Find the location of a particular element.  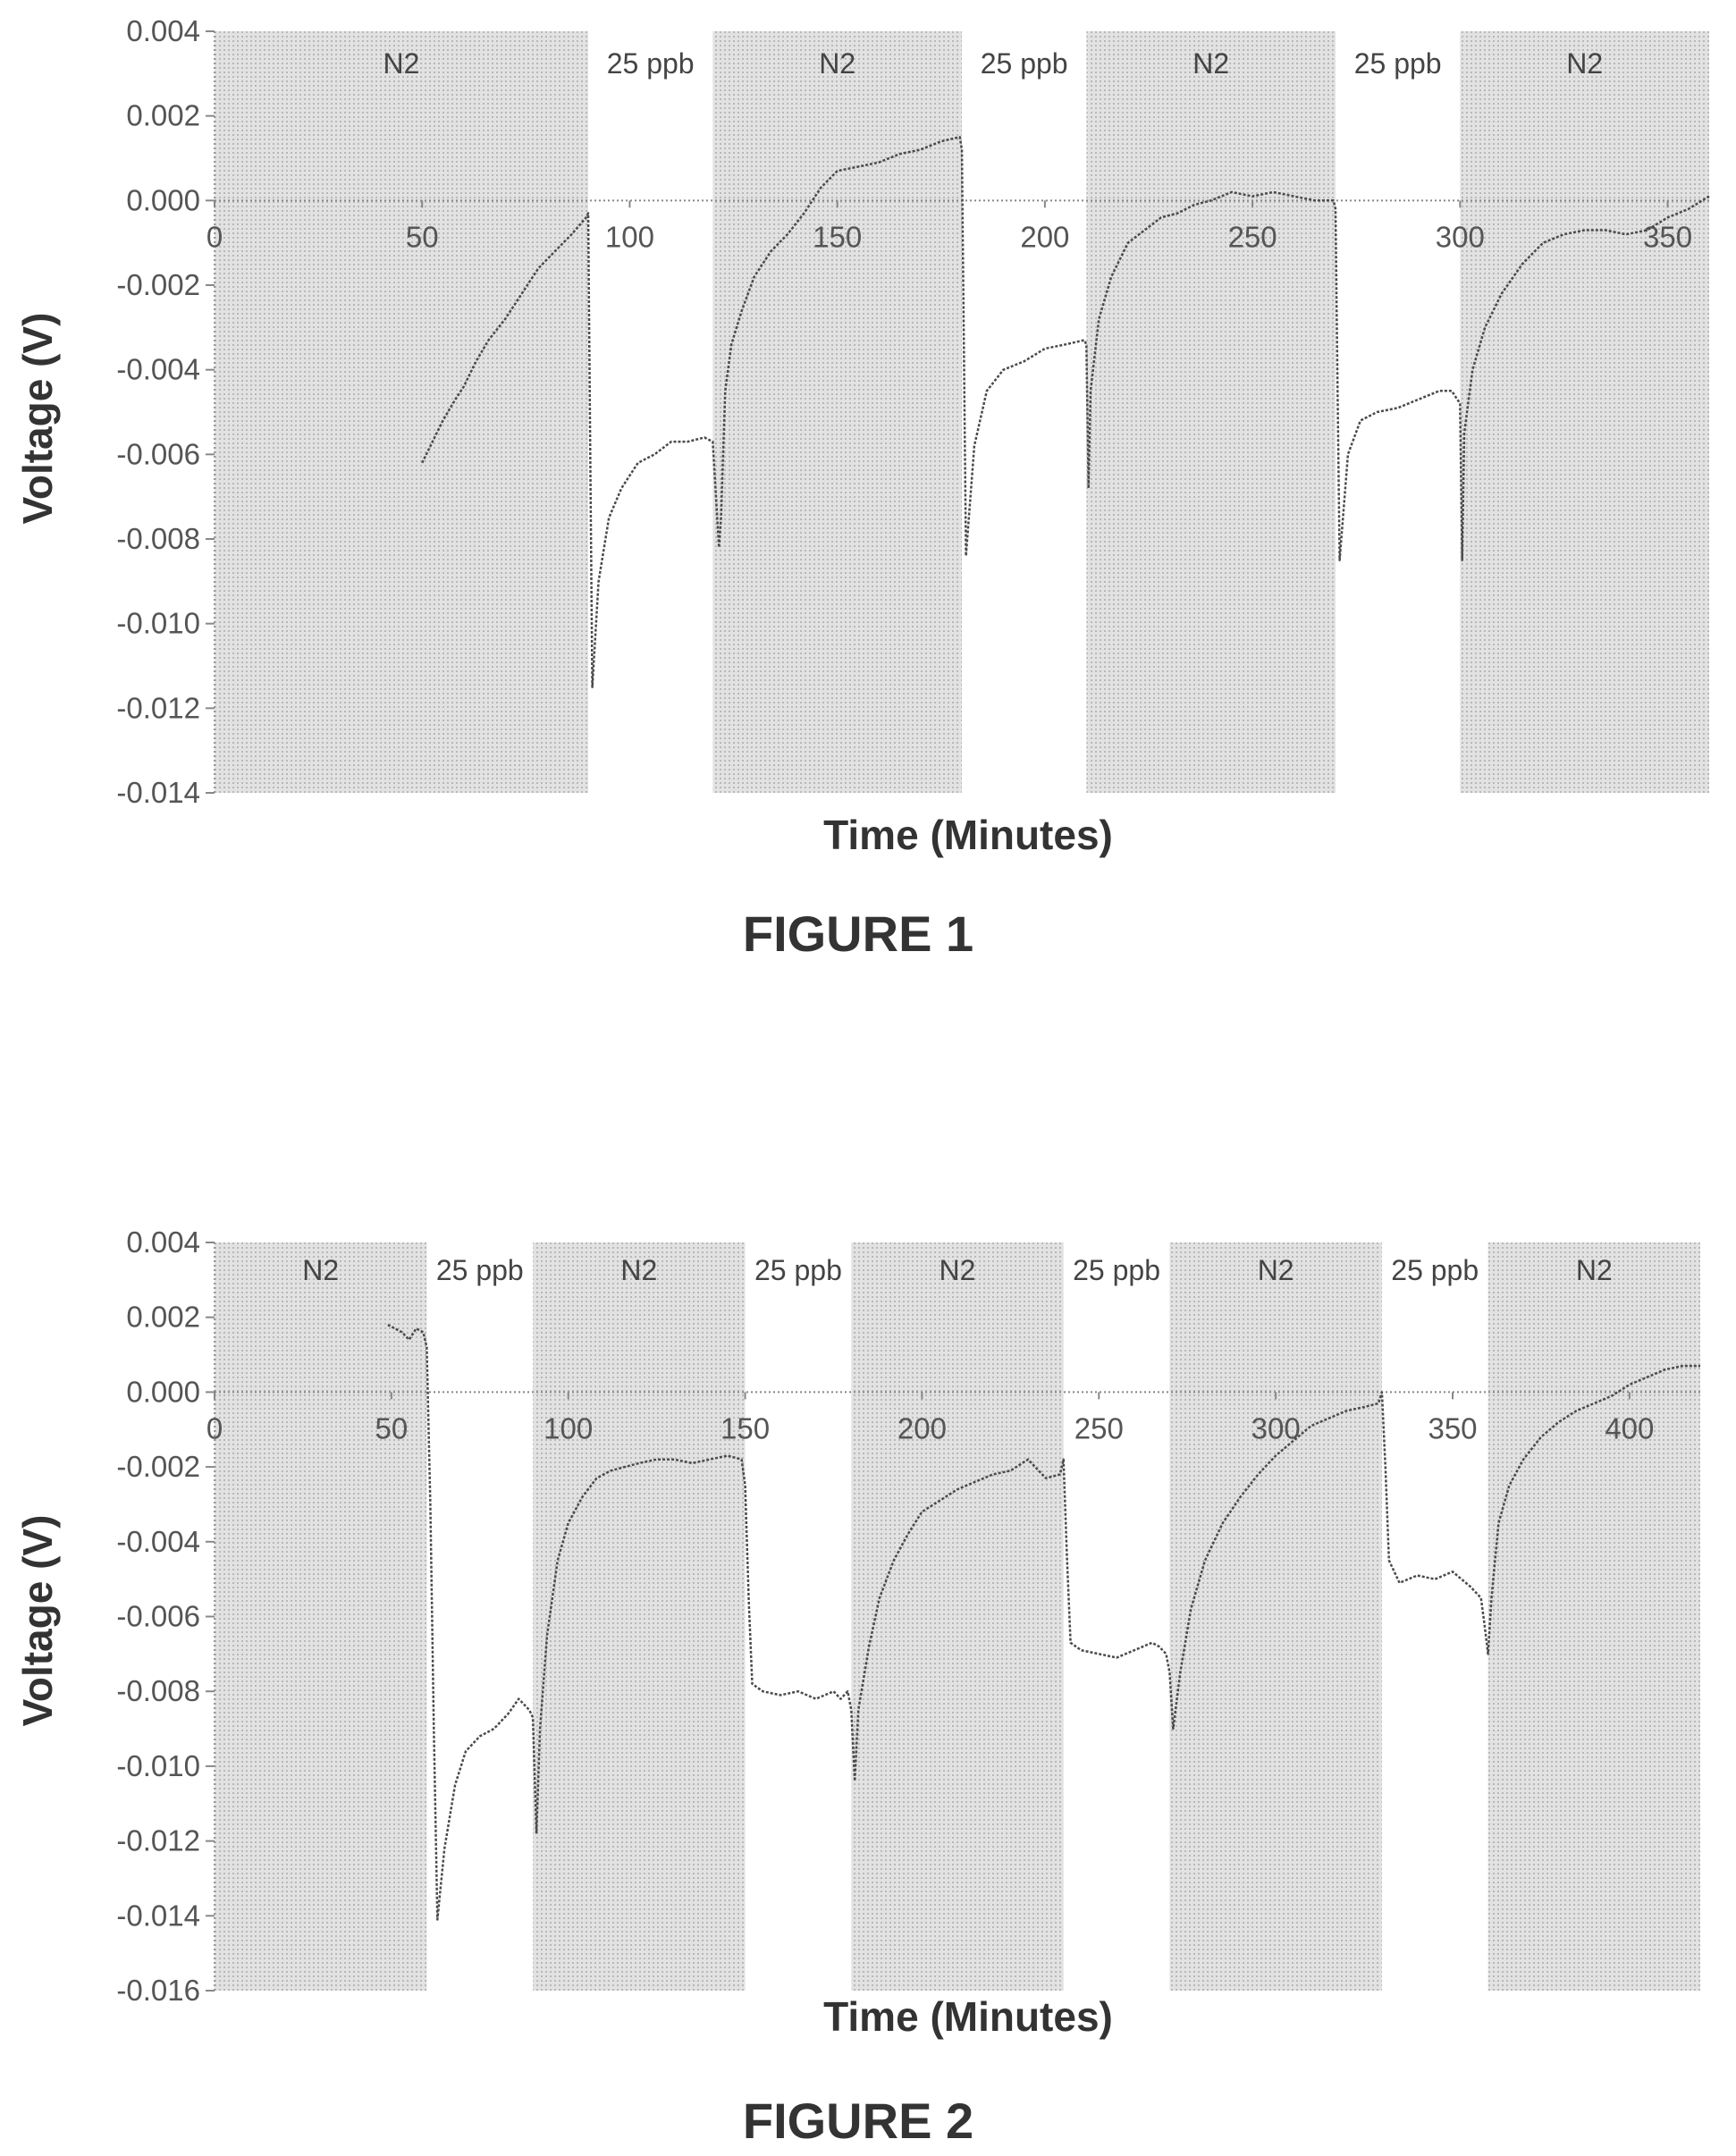

y-tick-label: -0.016 is located at coordinates (158, 1991).